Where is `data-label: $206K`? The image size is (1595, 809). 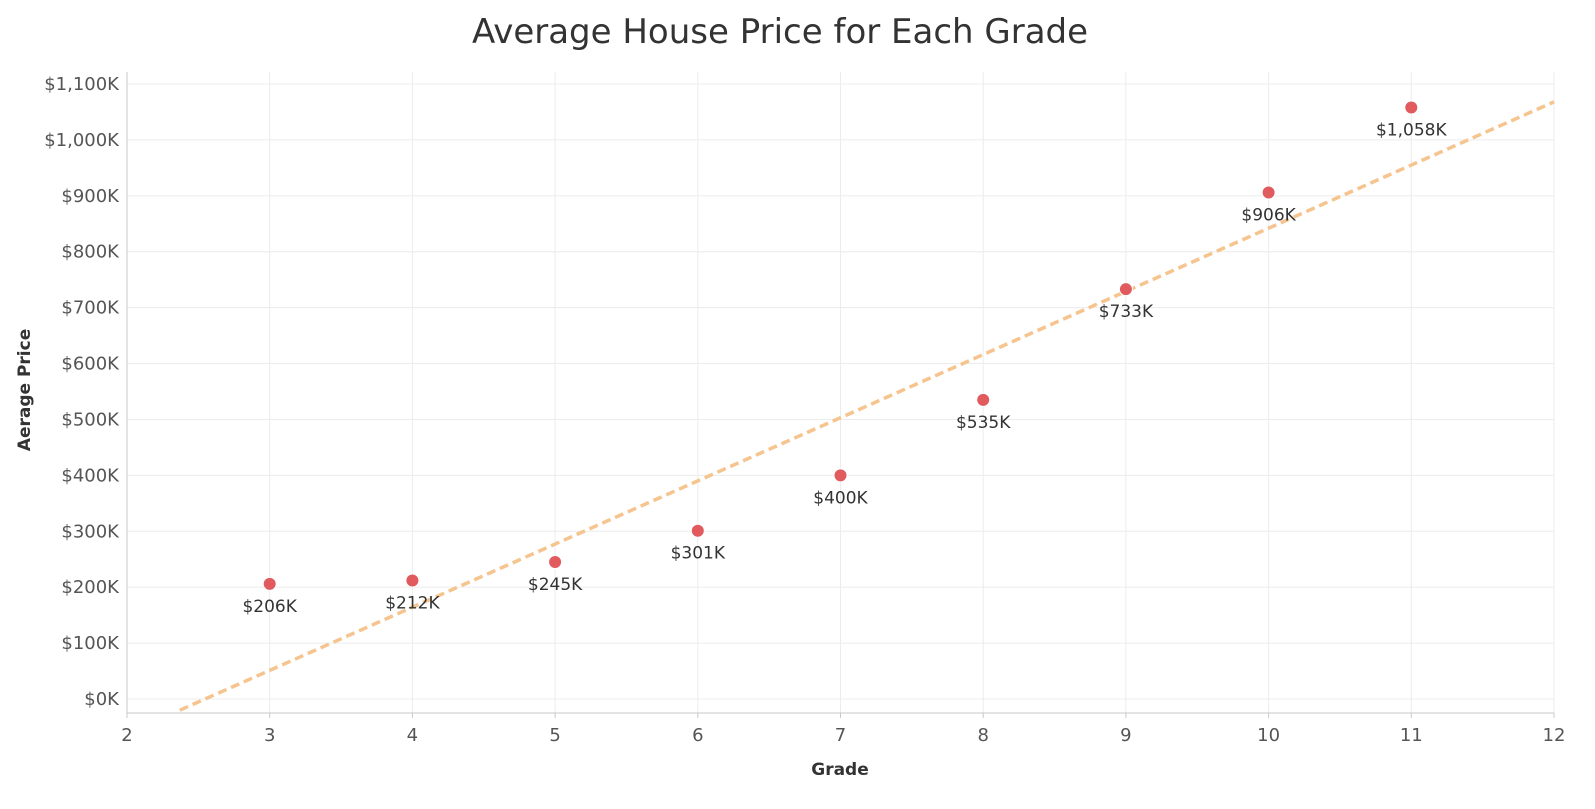 data-label: $206K is located at coordinates (269, 607).